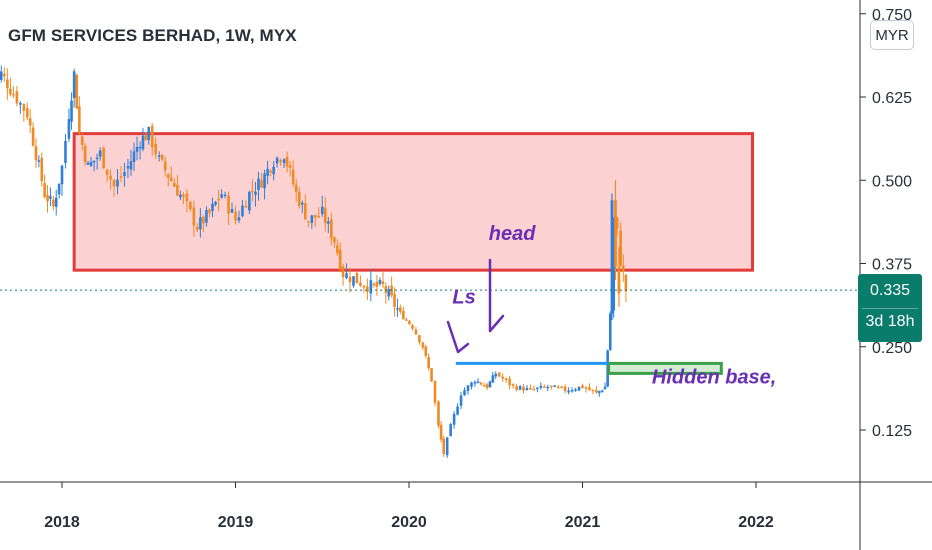 The height and width of the screenshot is (550, 932). I want to click on annotation-text: head, so click(512, 234).